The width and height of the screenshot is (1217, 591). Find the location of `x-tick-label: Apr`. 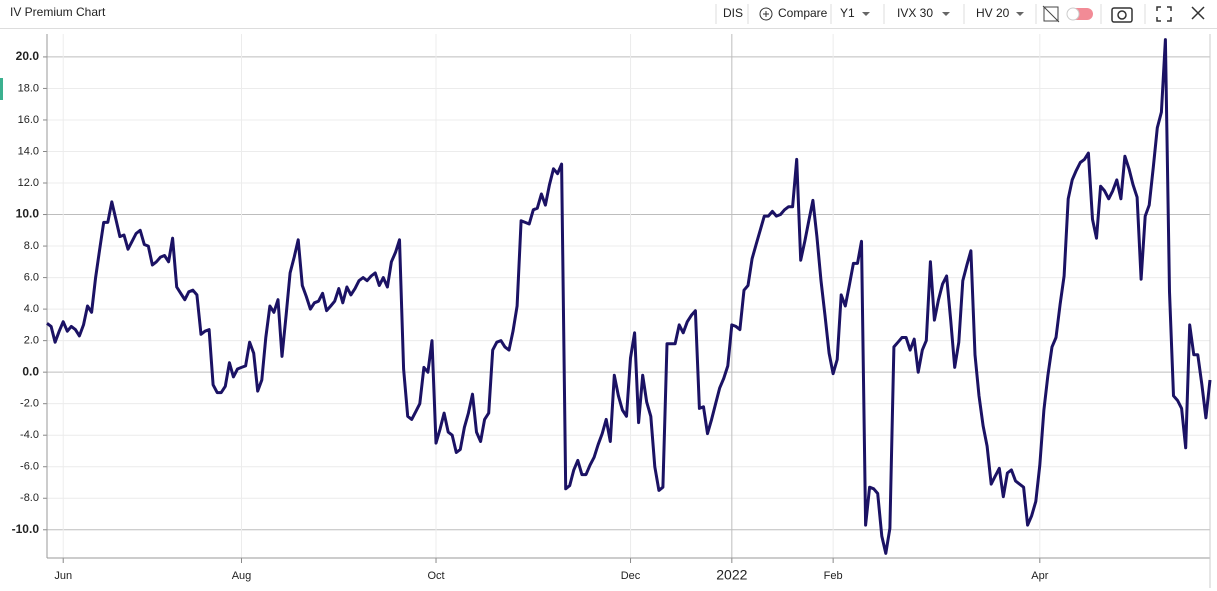

x-tick-label: Apr is located at coordinates (1039, 576).